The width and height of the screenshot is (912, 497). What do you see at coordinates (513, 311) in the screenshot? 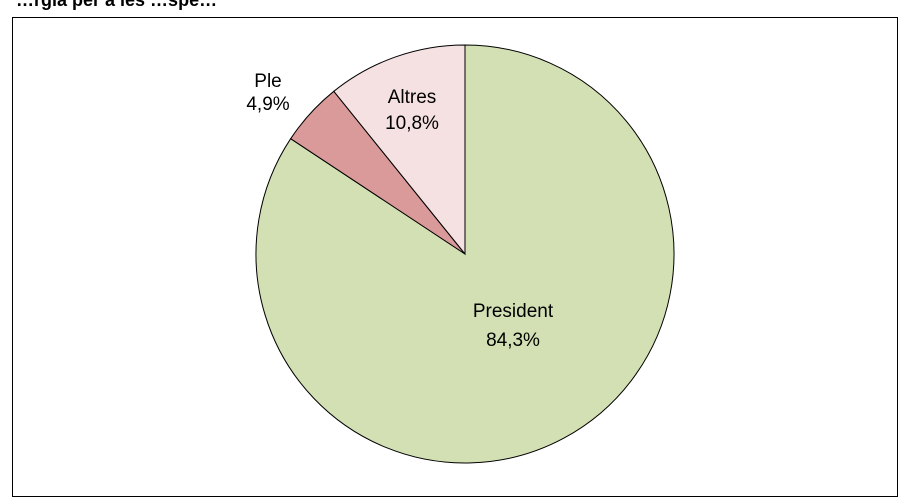
I see `slice-label-president: President` at bounding box center [513, 311].